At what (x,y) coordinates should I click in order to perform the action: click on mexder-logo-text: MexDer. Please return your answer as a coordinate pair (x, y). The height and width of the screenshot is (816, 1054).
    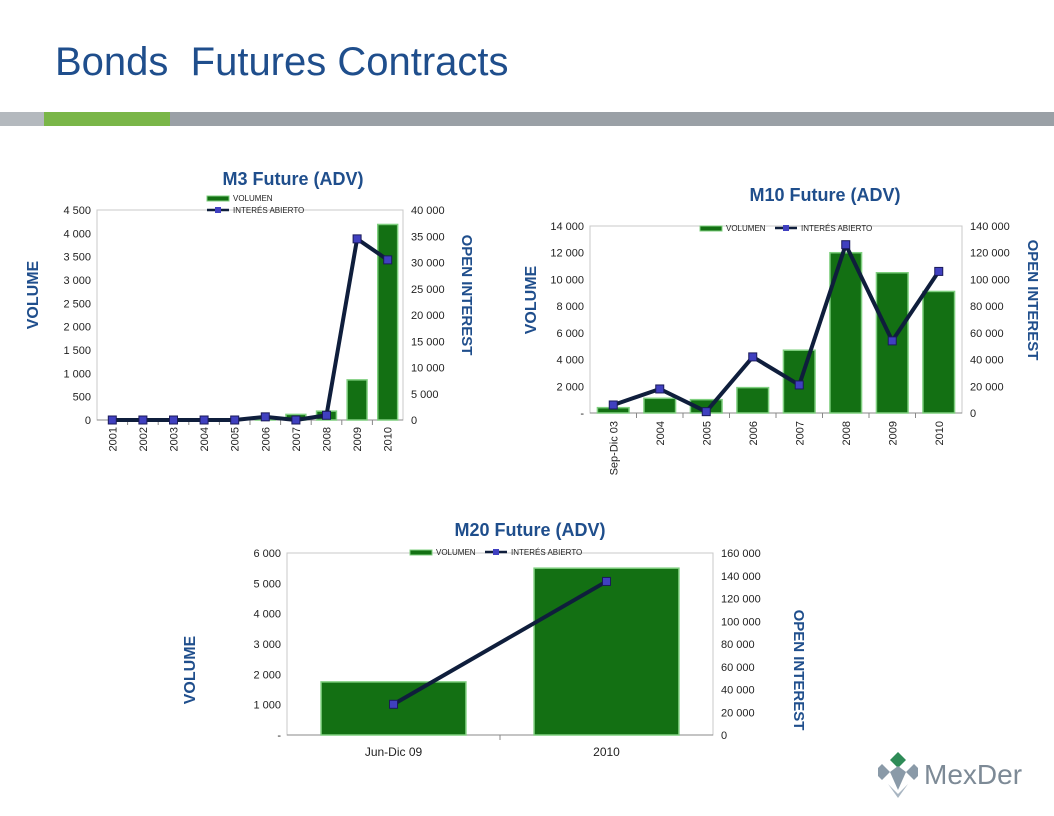
    Looking at the image, I should click on (973, 774).